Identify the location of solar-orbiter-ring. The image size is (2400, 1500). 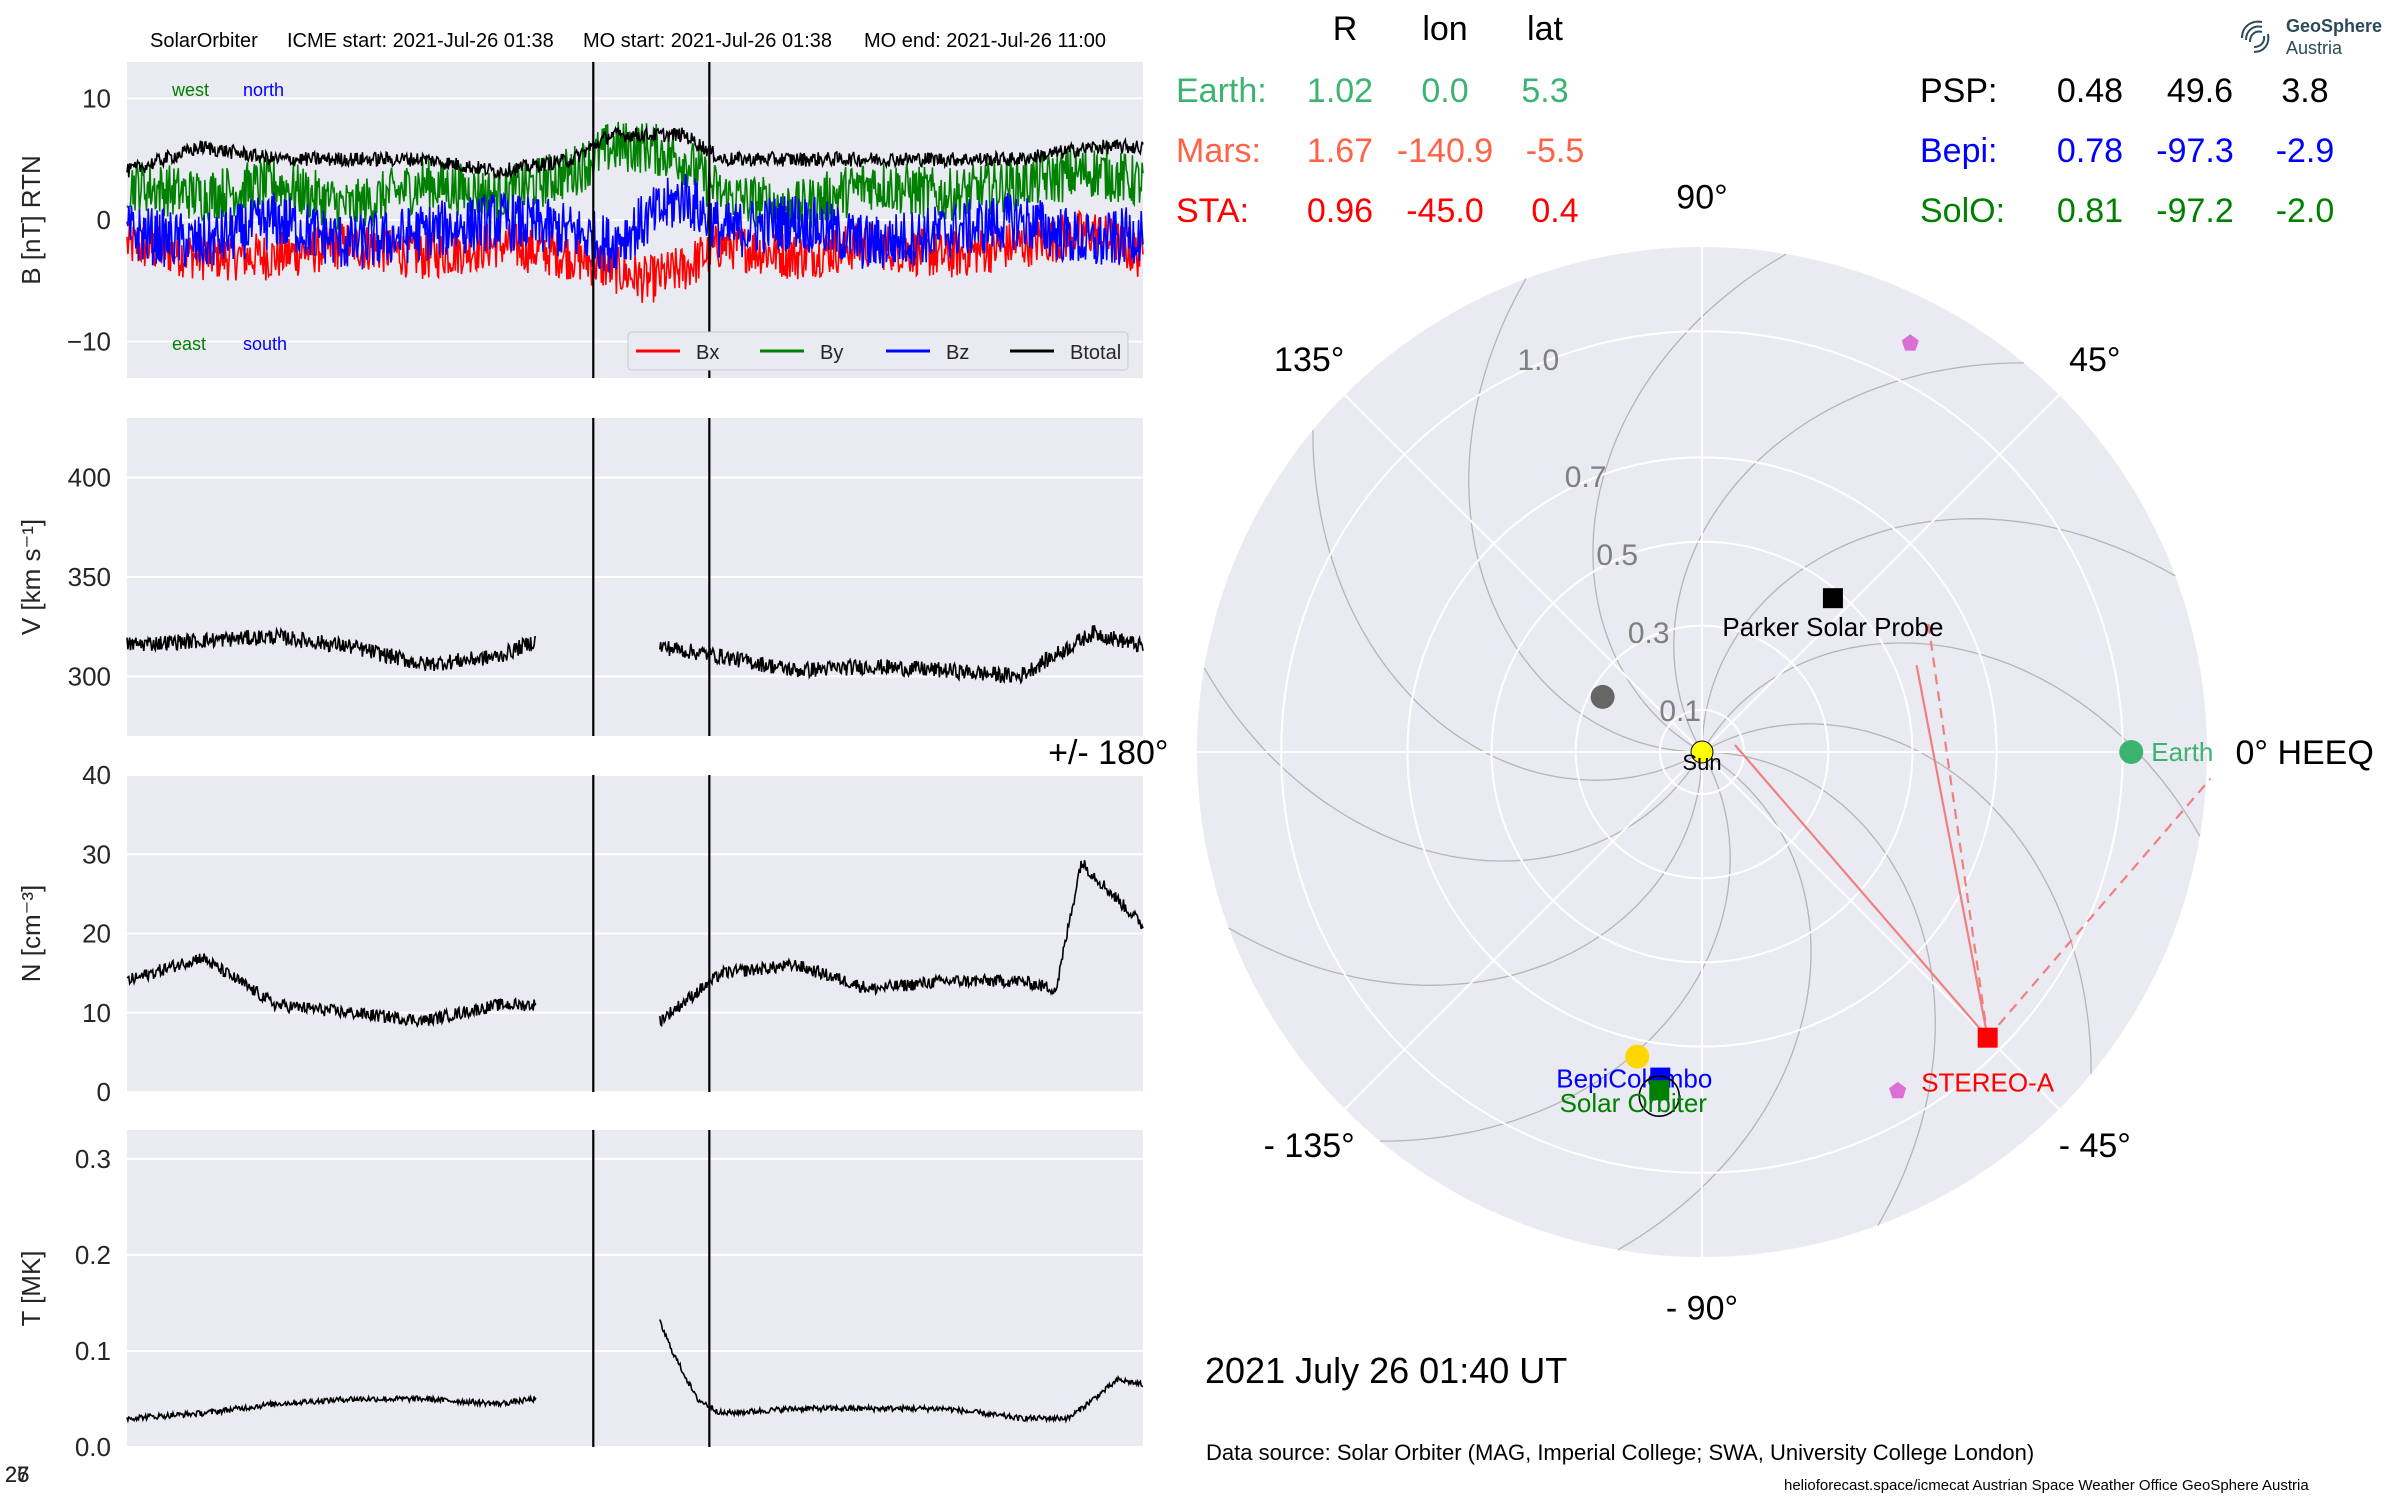
(1659, 1096).